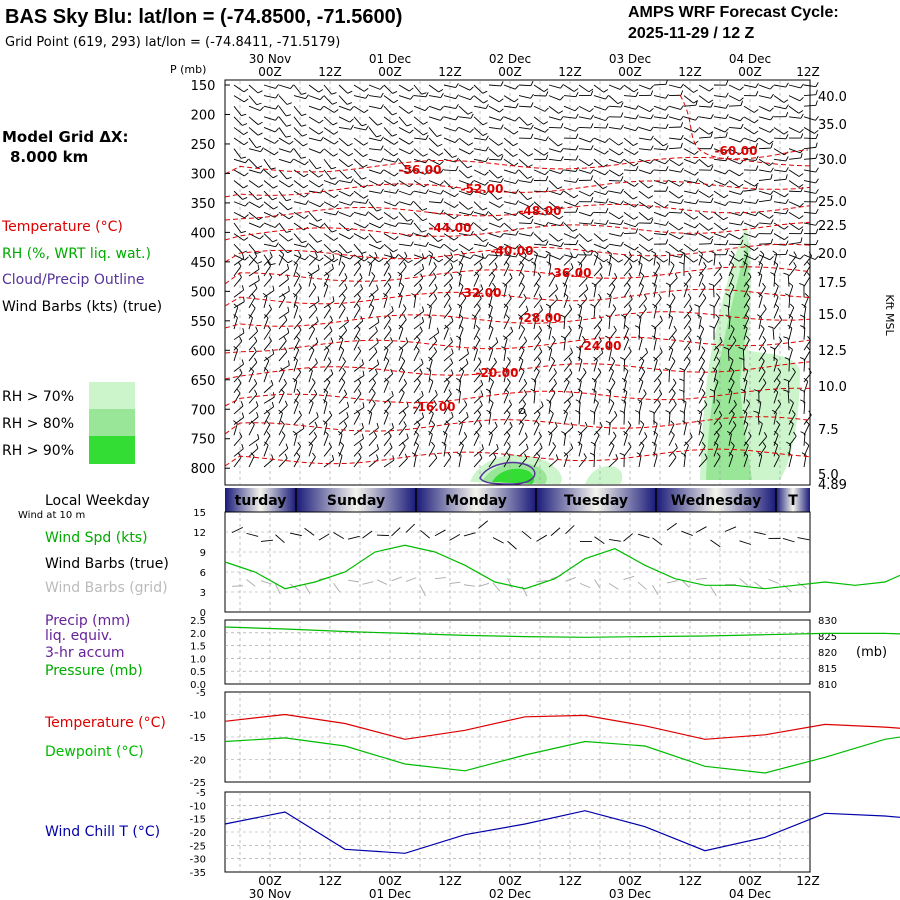 This screenshot has height=900, width=900. What do you see at coordinates (356, 501) in the screenshot?
I see `weekday-label: Sunday` at bounding box center [356, 501].